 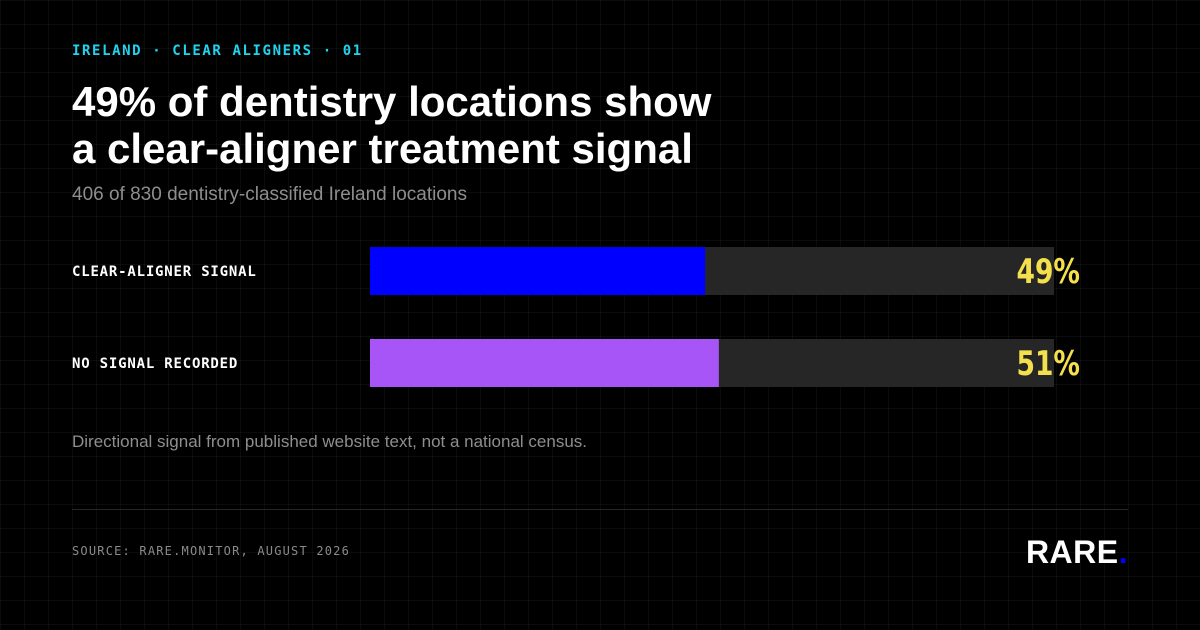 I want to click on eyebrow-label: IRELAND · CLEAR ALIGNERS · 01, so click(x=217, y=51).